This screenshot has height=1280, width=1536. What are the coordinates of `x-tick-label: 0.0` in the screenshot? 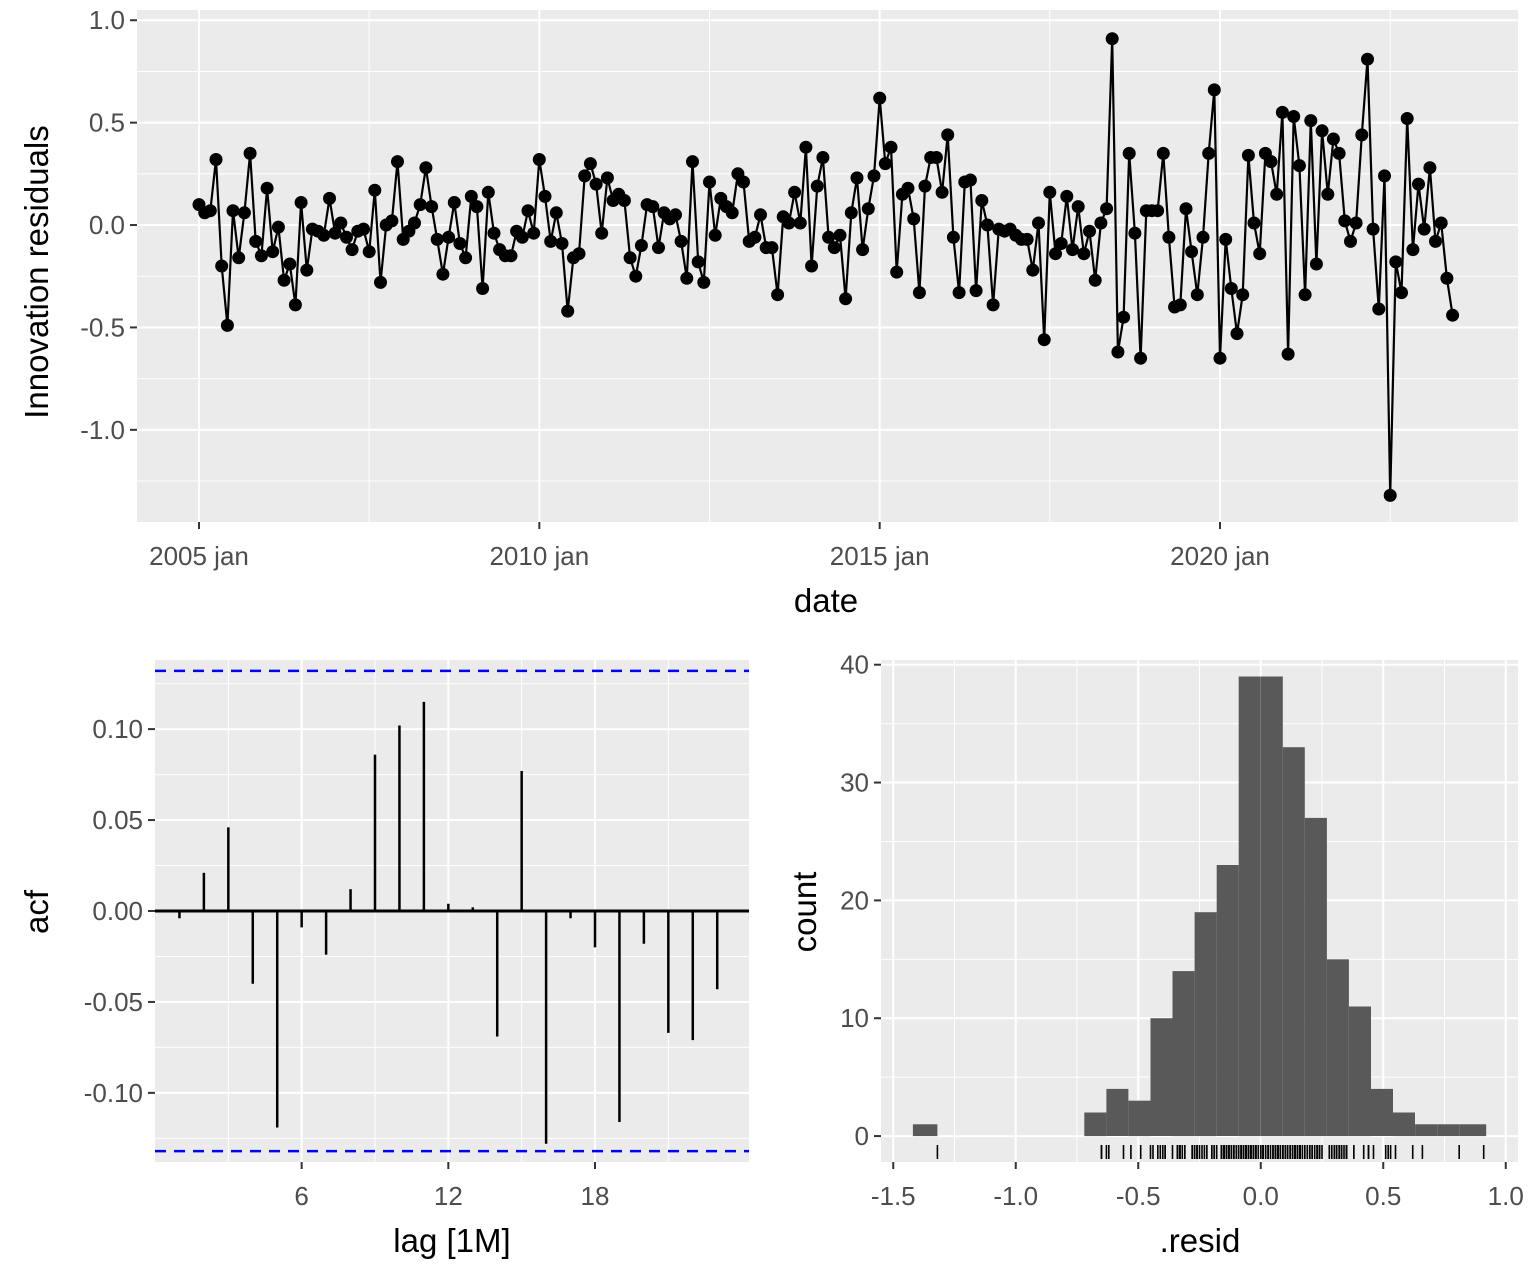 It's located at (1261, 1196).